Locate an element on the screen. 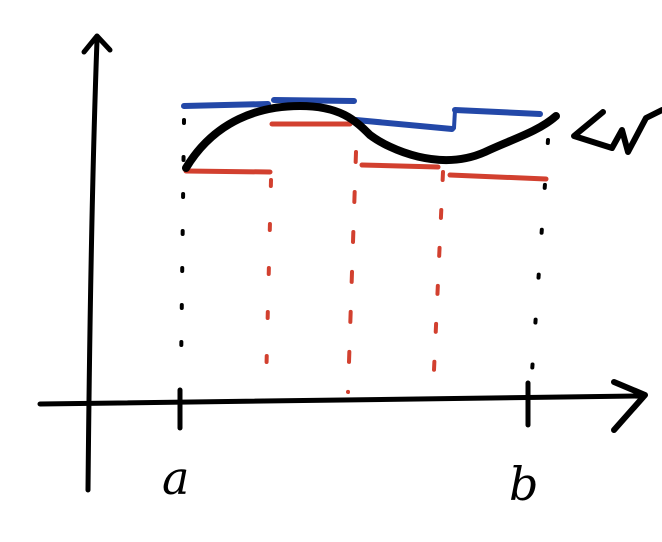  guide-x1 is located at coordinates (268, 283).